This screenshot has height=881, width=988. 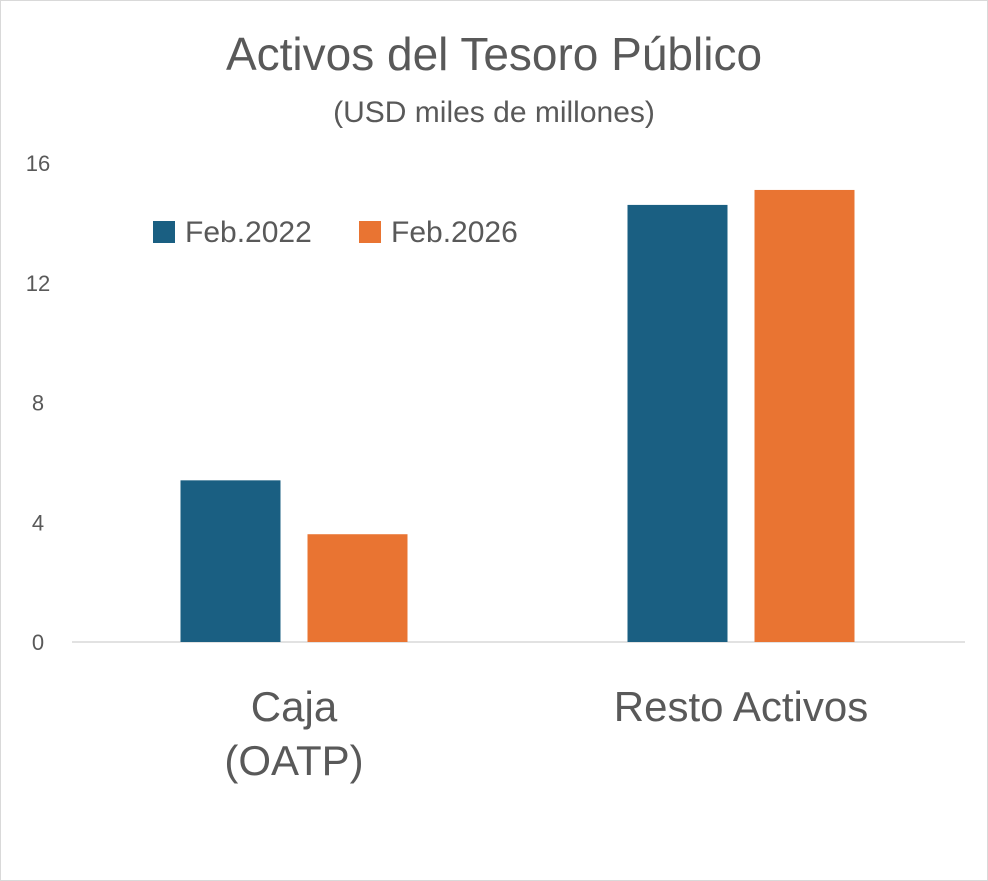 I want to click on y-axis-ticks: 0 4 8 12 16, so click(x=38, y=403).